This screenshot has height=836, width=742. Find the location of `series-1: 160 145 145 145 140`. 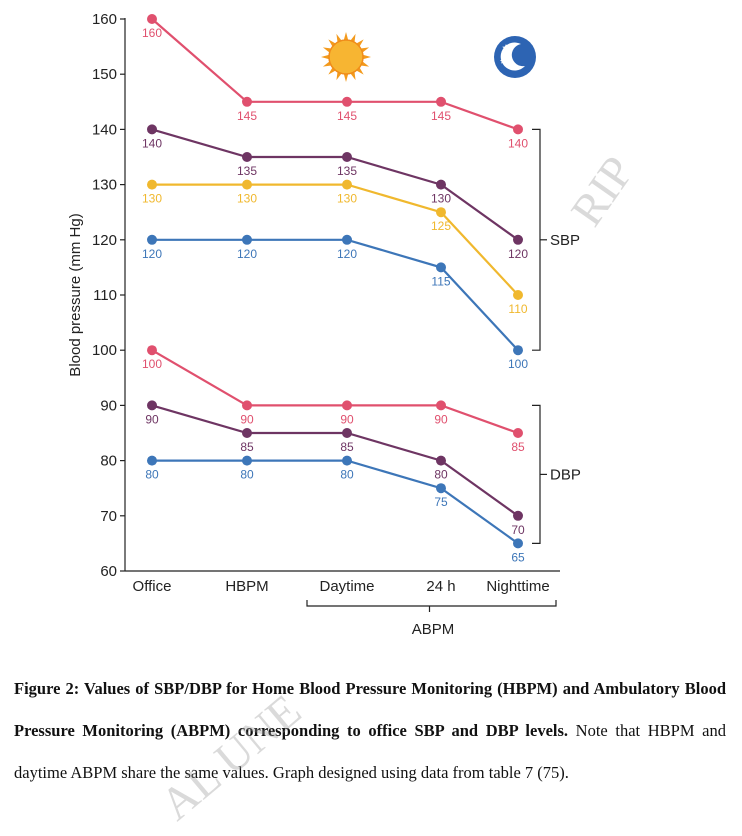

series-1: 160 145 145 145 140 is located at coordinates (335, 82).